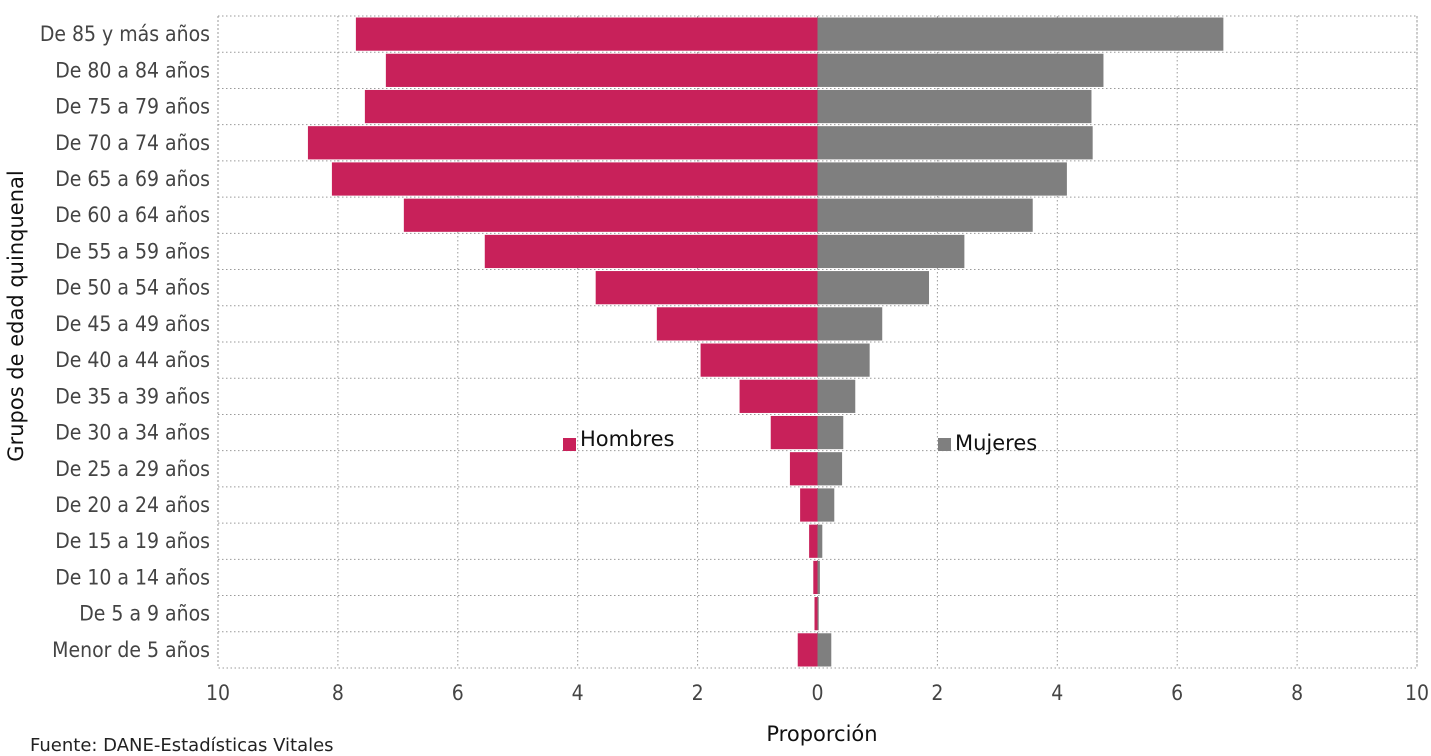 The image size is (1431, 756). Describe the element at coordinates (132, 215) in the screenshot. I see `y-tick-label: De 60 a 64 años` at that location.